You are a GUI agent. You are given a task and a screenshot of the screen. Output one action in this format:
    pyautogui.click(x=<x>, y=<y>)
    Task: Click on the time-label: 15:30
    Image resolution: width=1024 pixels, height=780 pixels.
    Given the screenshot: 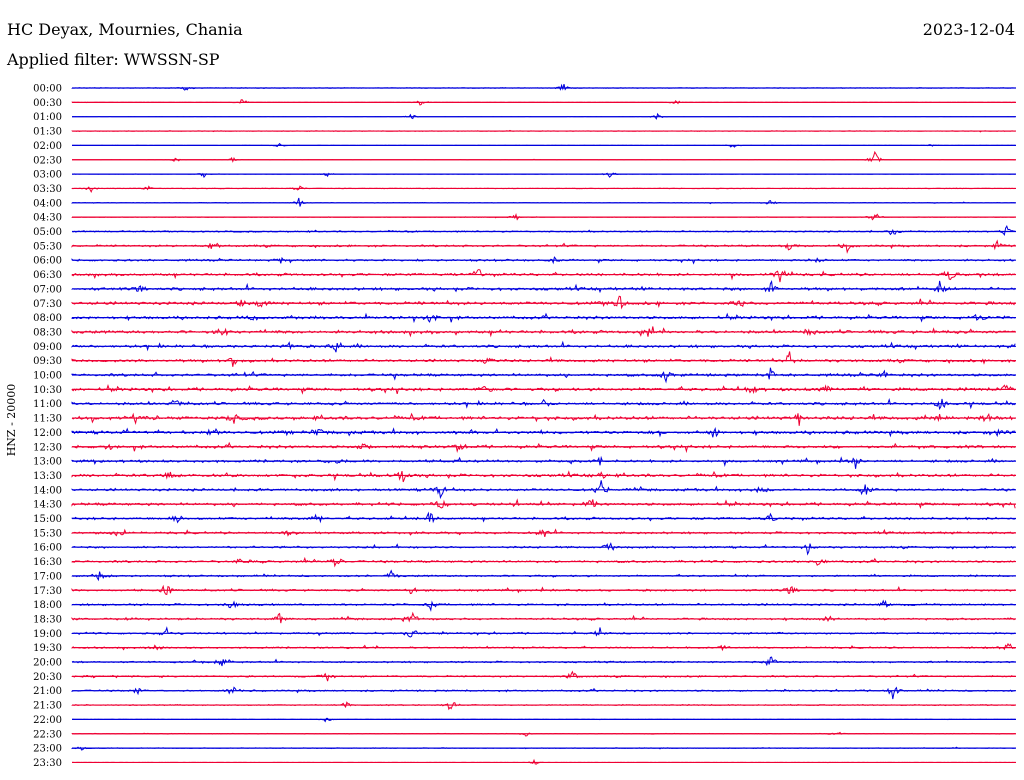 What is the action you would take?
    pyautogui.click(x=47, y=533)
    